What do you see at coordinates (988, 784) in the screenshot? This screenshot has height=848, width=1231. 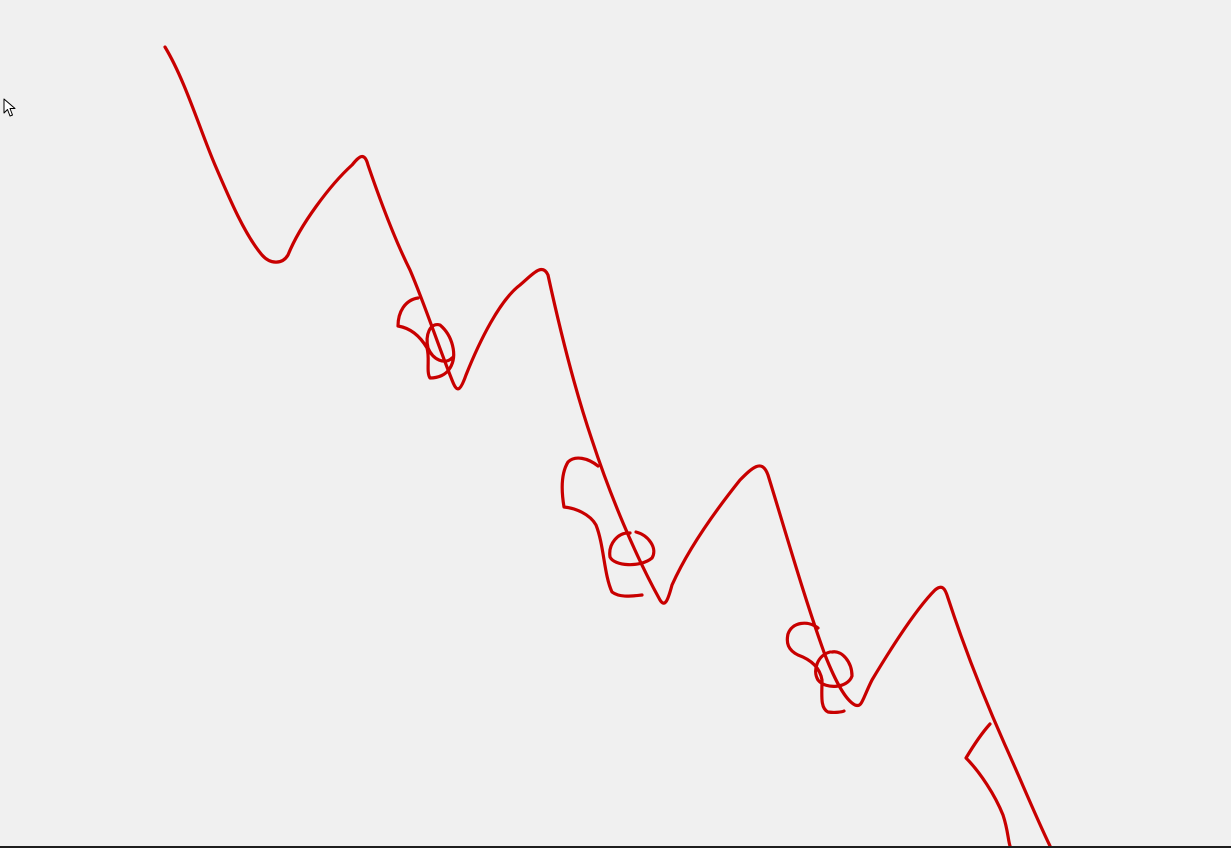 I see `ink-stroke-hook` at bounding box center [988, 784].